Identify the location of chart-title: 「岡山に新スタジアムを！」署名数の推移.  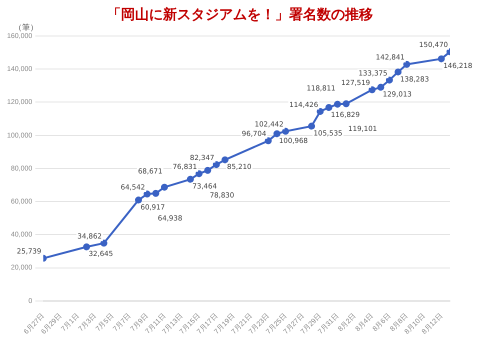
(240, 15).